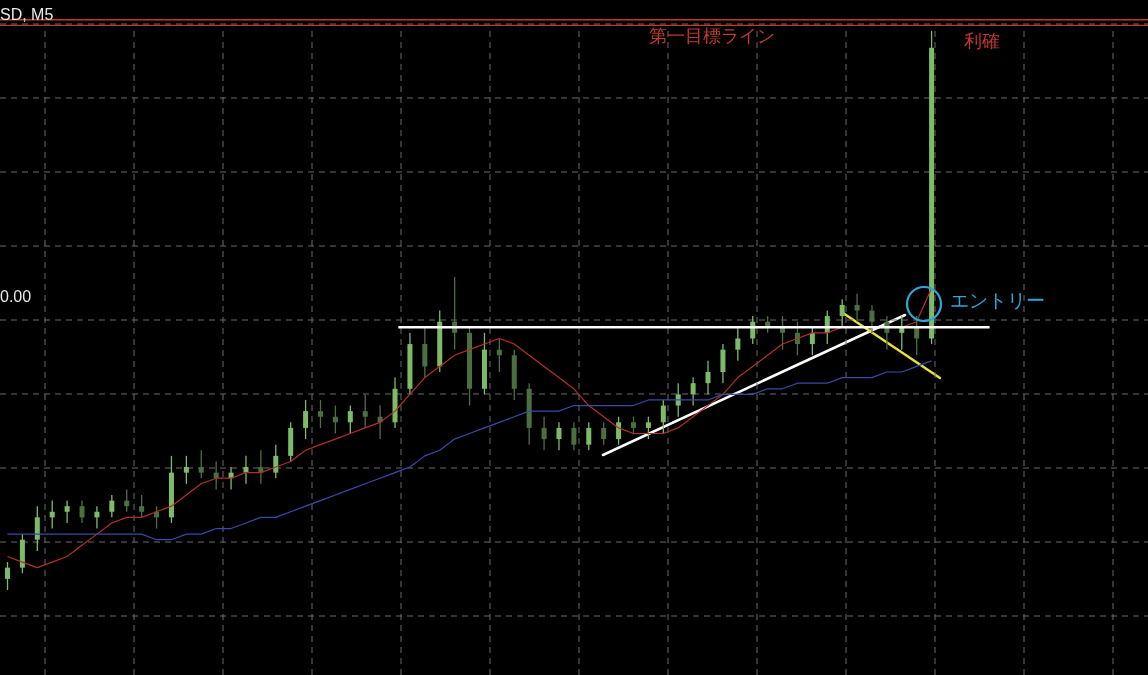 The width and height of the screenshot is (1148, 675). What do you see at coordinates (981, 41) in the screenshot?
I see `ref-line-label: 利確` at bounding box center [981, 41].